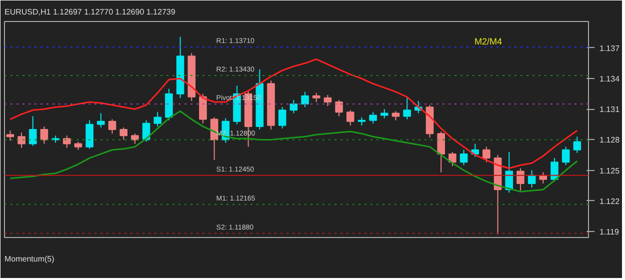 The image size is (625, 280). I want to click on y-tick-label: 1.131, so click(610, 109).